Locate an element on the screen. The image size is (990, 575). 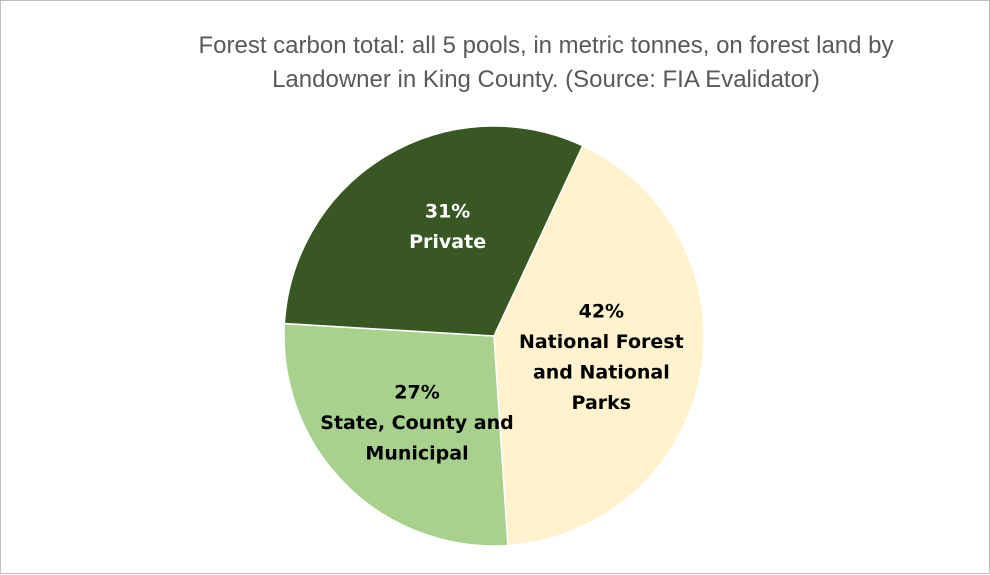
slice-category-label: National Forest is located at coordinates (601, 342).